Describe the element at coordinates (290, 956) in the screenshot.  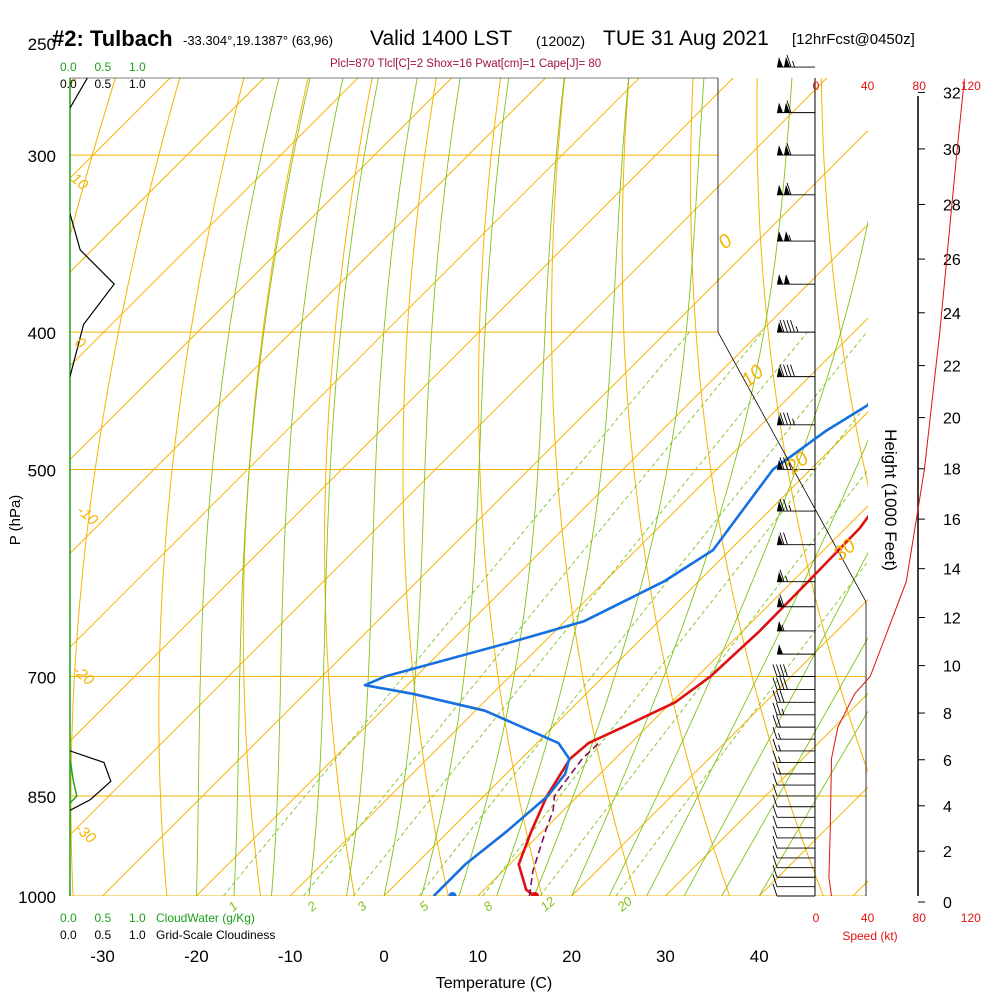
I see `temperature-tick-label: -10` at that location.